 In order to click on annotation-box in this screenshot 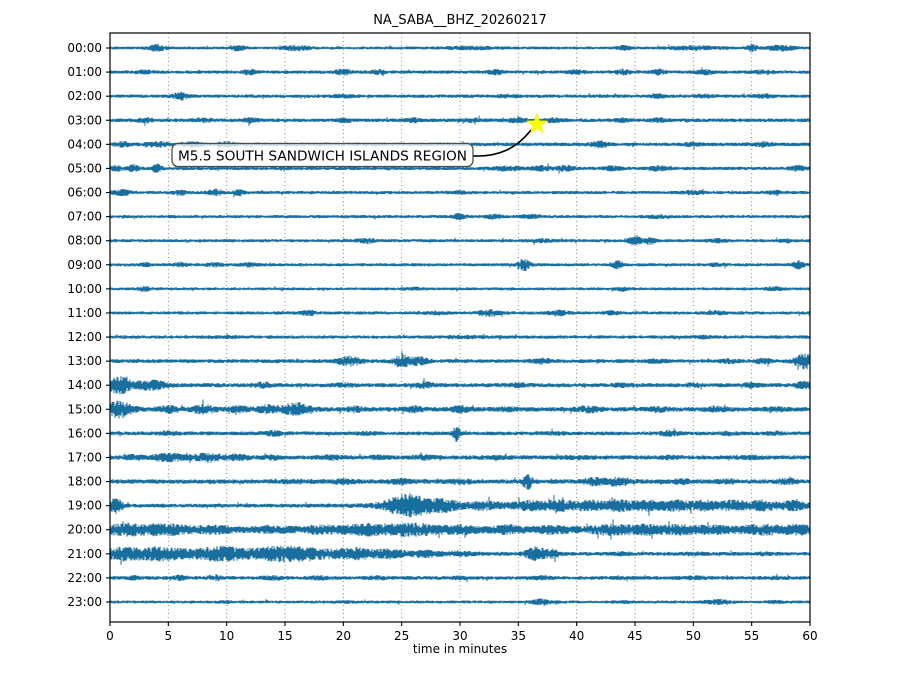, I will do `click(322, 155)`.